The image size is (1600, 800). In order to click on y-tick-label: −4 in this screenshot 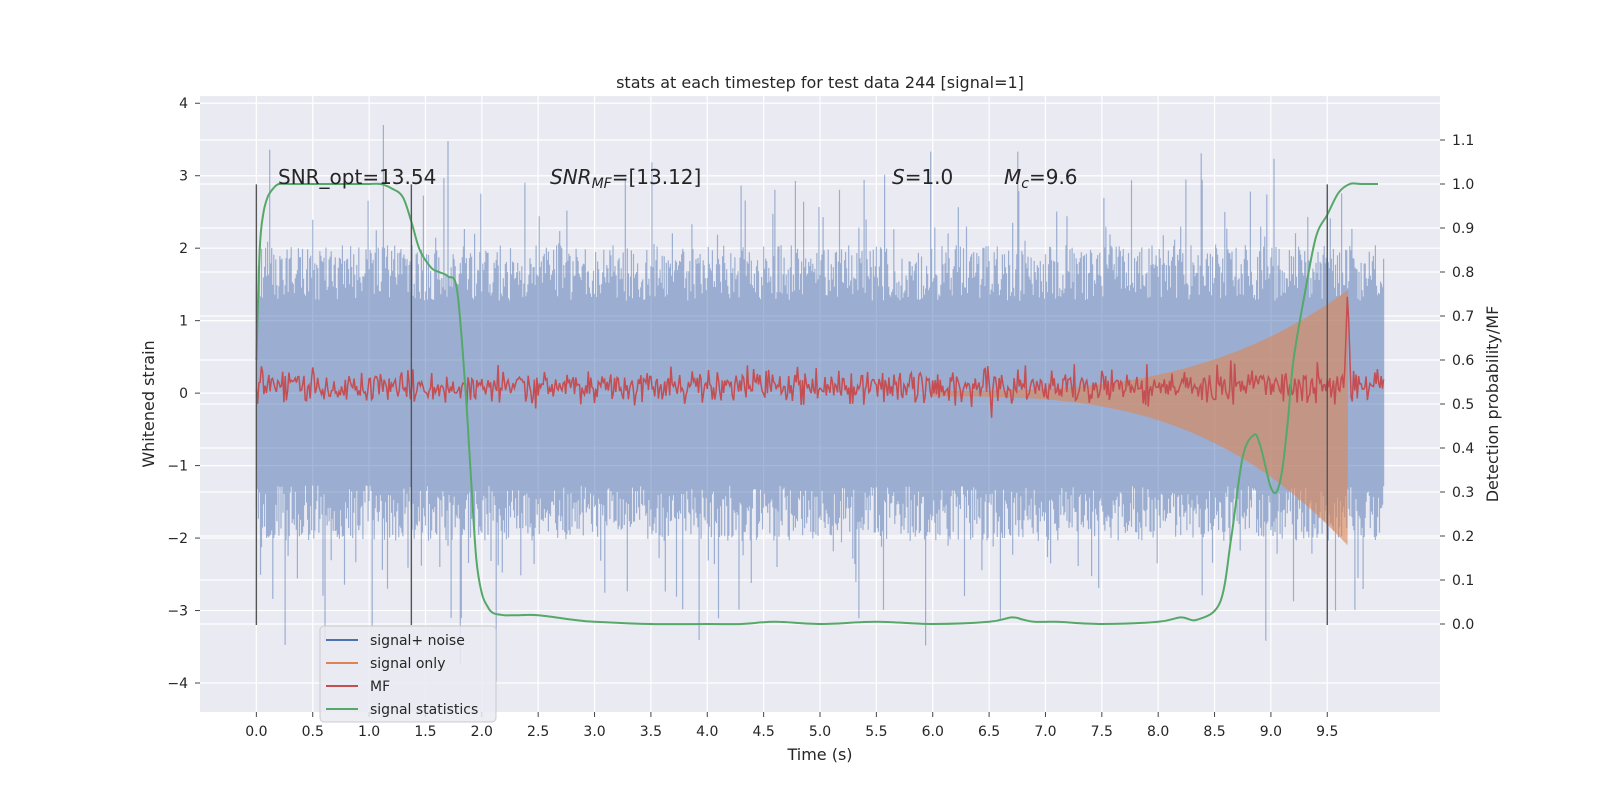, I will do `click(177, 684)`.